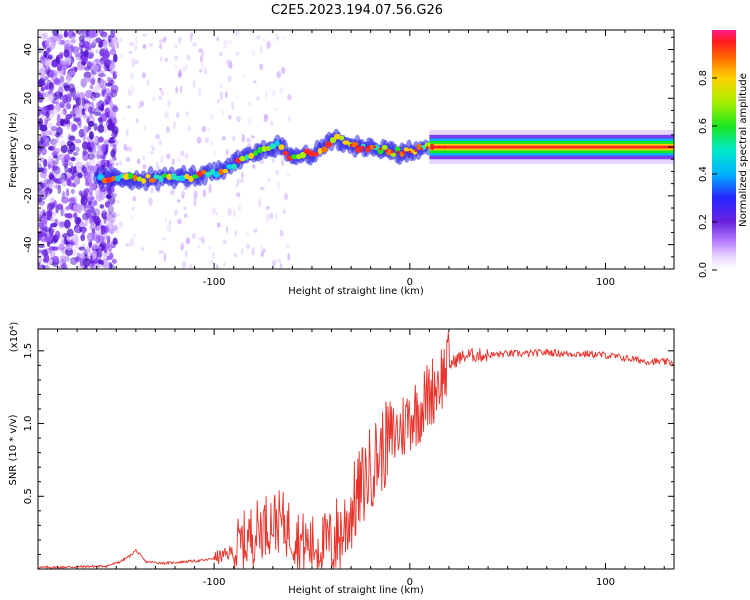 This screenshot has height=600, width=750. Describe the element at coordinates (703, 78) in the screenshot. I see `colorbar-tick-label: 0.8` at that location.